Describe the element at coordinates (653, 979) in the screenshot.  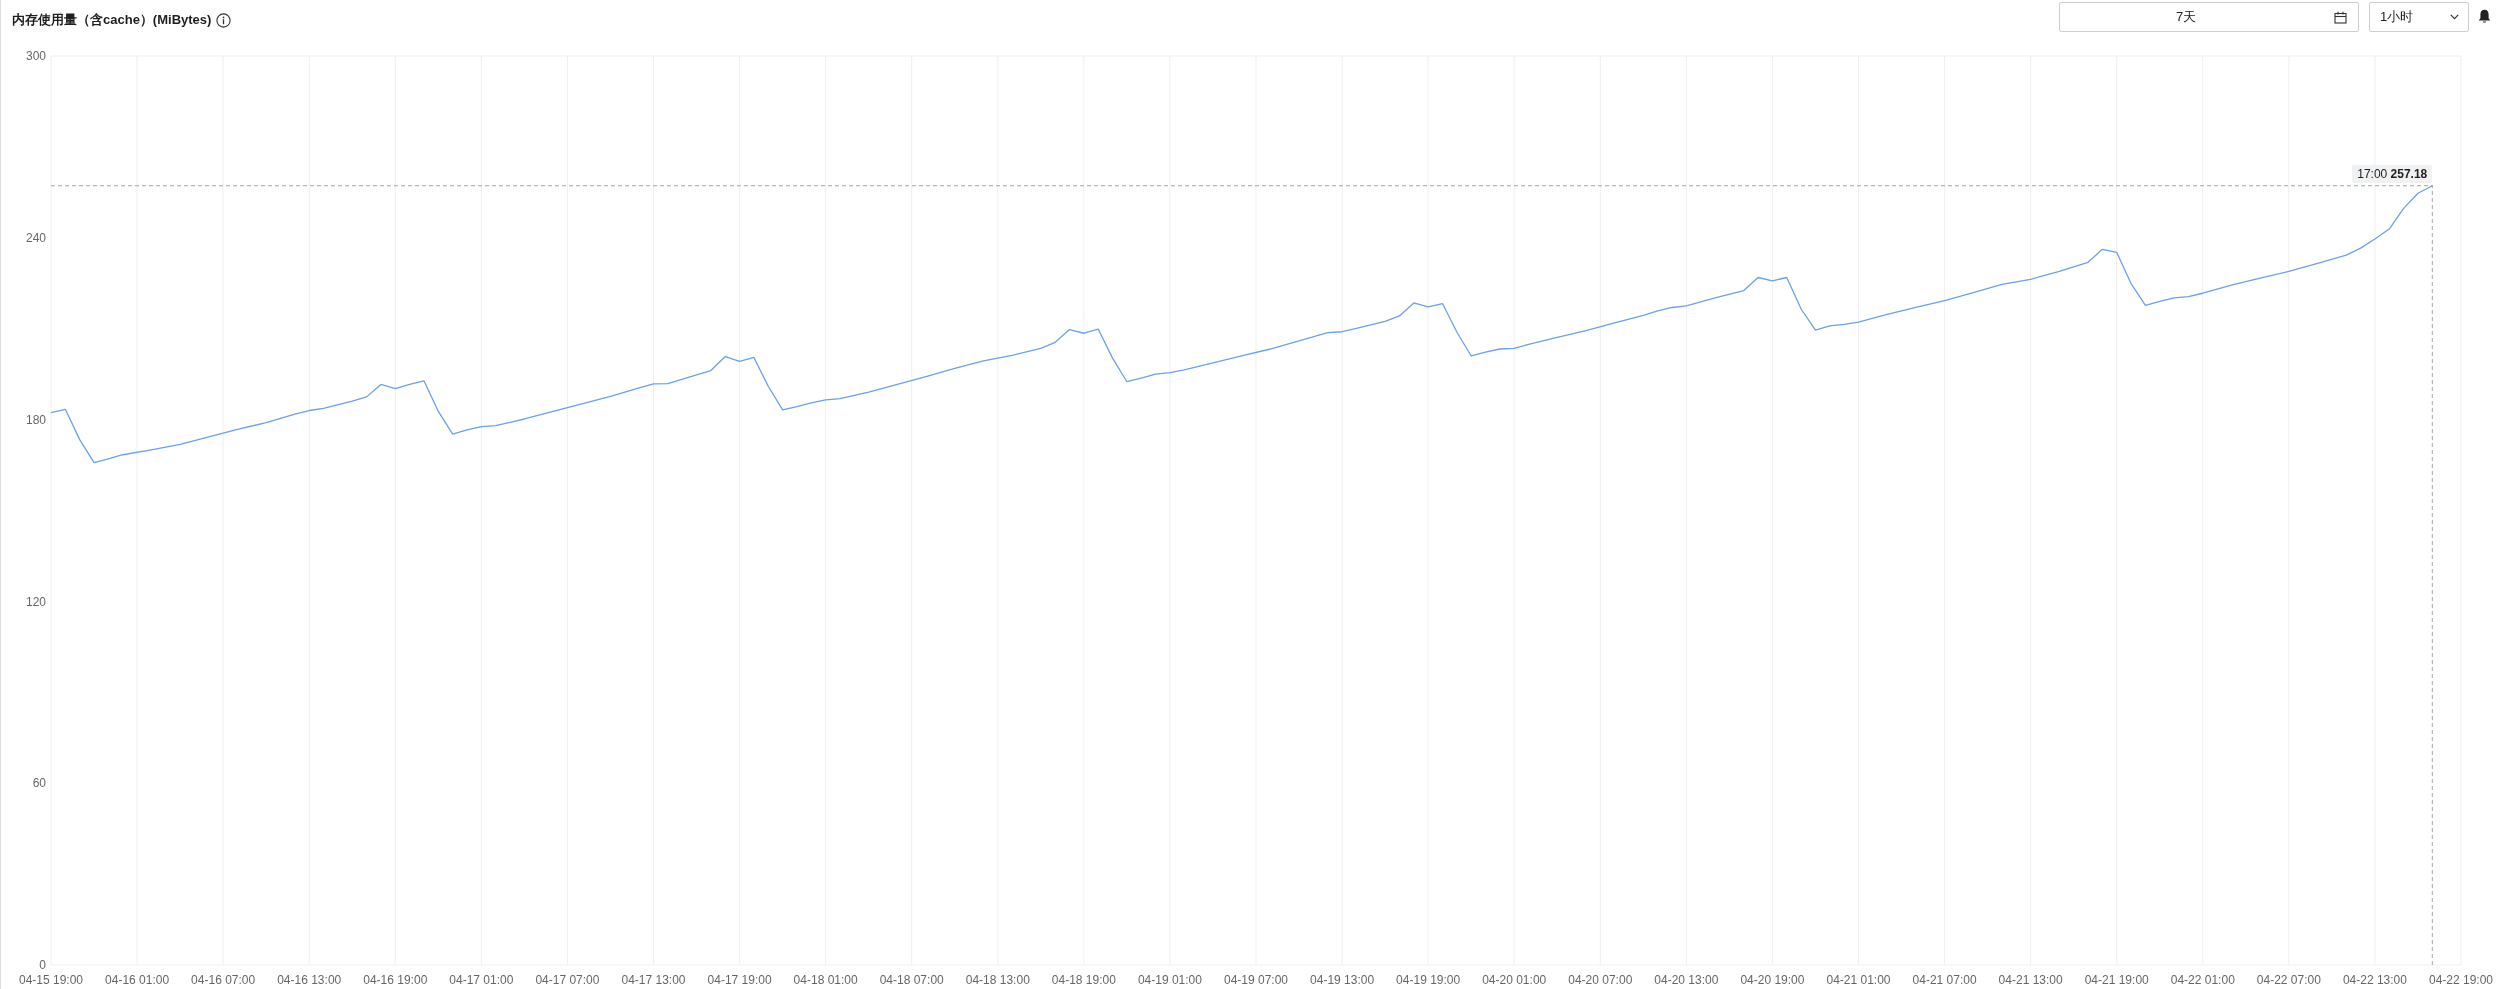
I see `x-tick-label: 04-17 13:00` at that location.